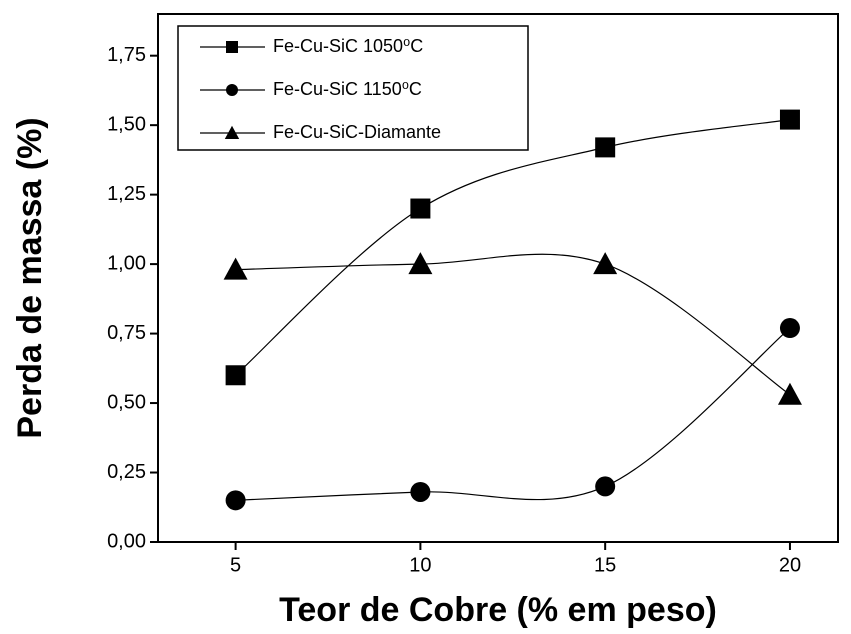 The image size is (851, 634). I want to click on y-tick-label: 1,00, so click(126, 263).